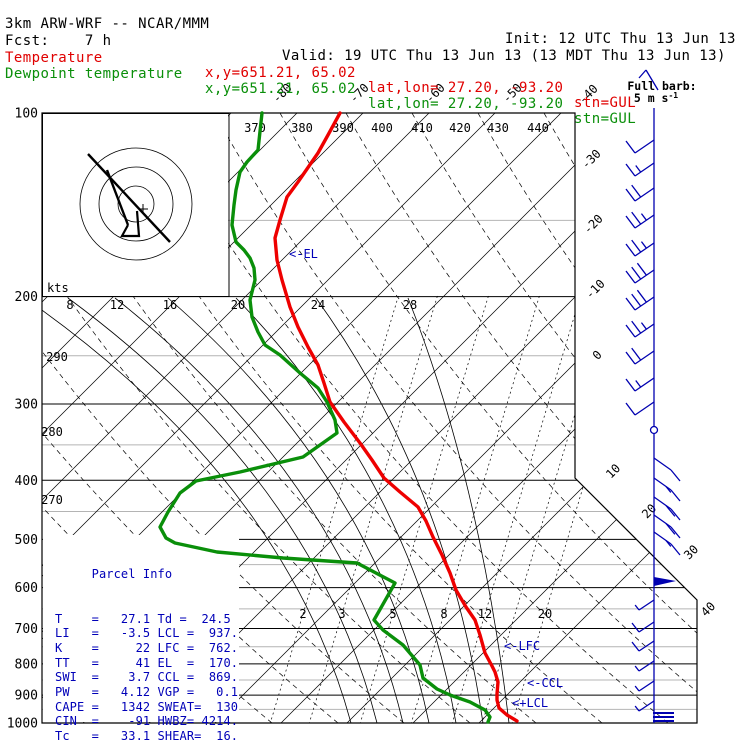 The height and width of the screenshot is (740, 740). I want to click on wind-flag, so click(665, 581).